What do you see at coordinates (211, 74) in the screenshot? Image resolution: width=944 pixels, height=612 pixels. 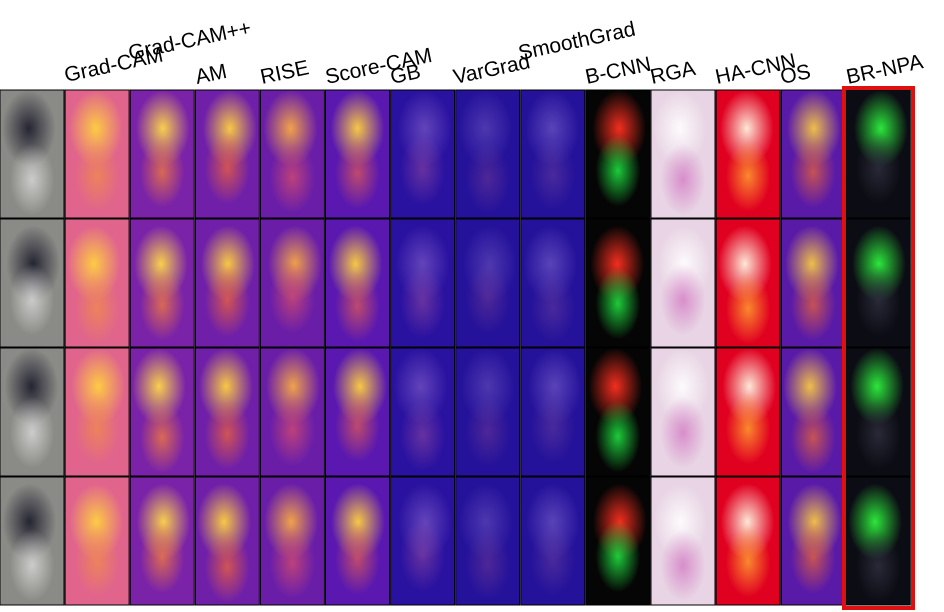 I see `column-label: AM` at bounding box center [211, 74].